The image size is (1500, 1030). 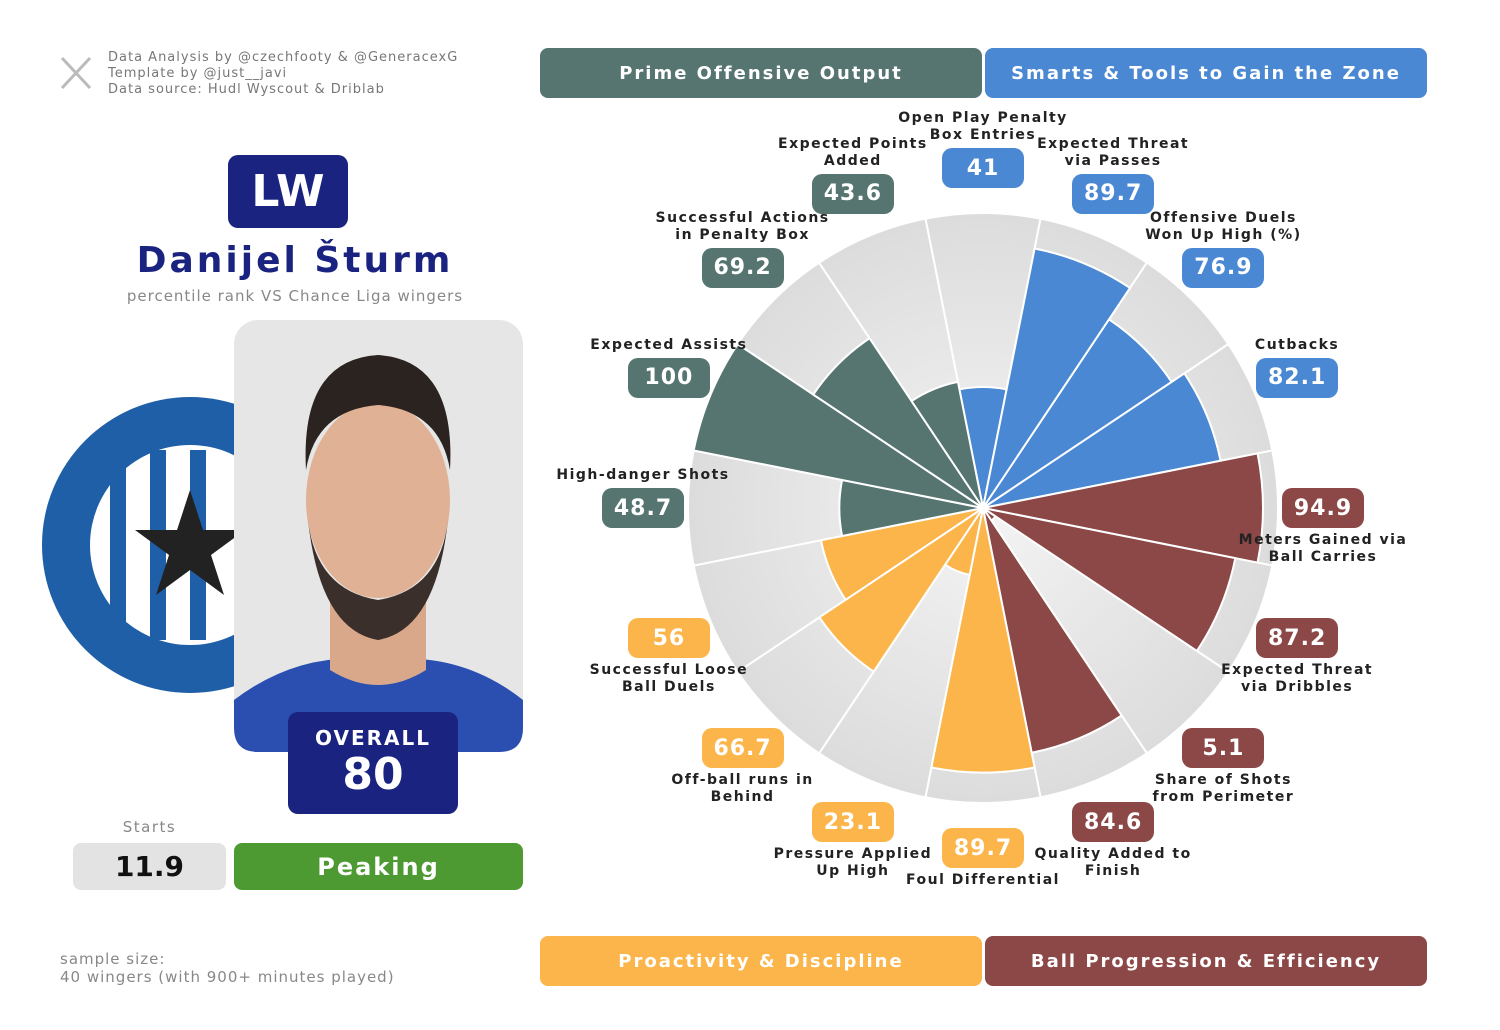 What do you see at coordinates (983, 126) in the screenshot?
I see `category-label: Open Play Penalty Box Entries` at bounding box center [983, 126].